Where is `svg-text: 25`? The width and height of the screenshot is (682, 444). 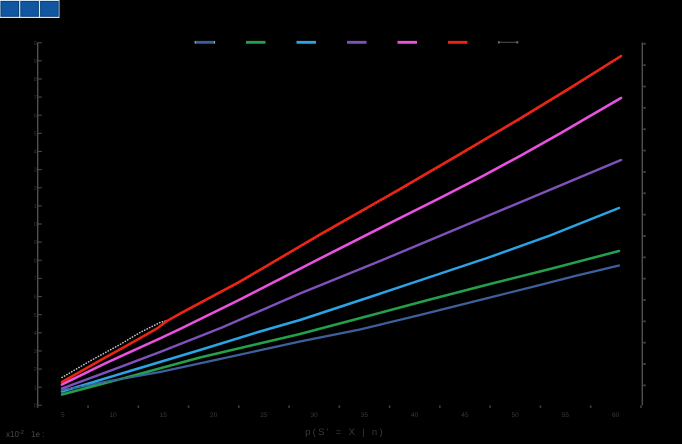 svg-text: 25 is located at coordinates (264, 415).